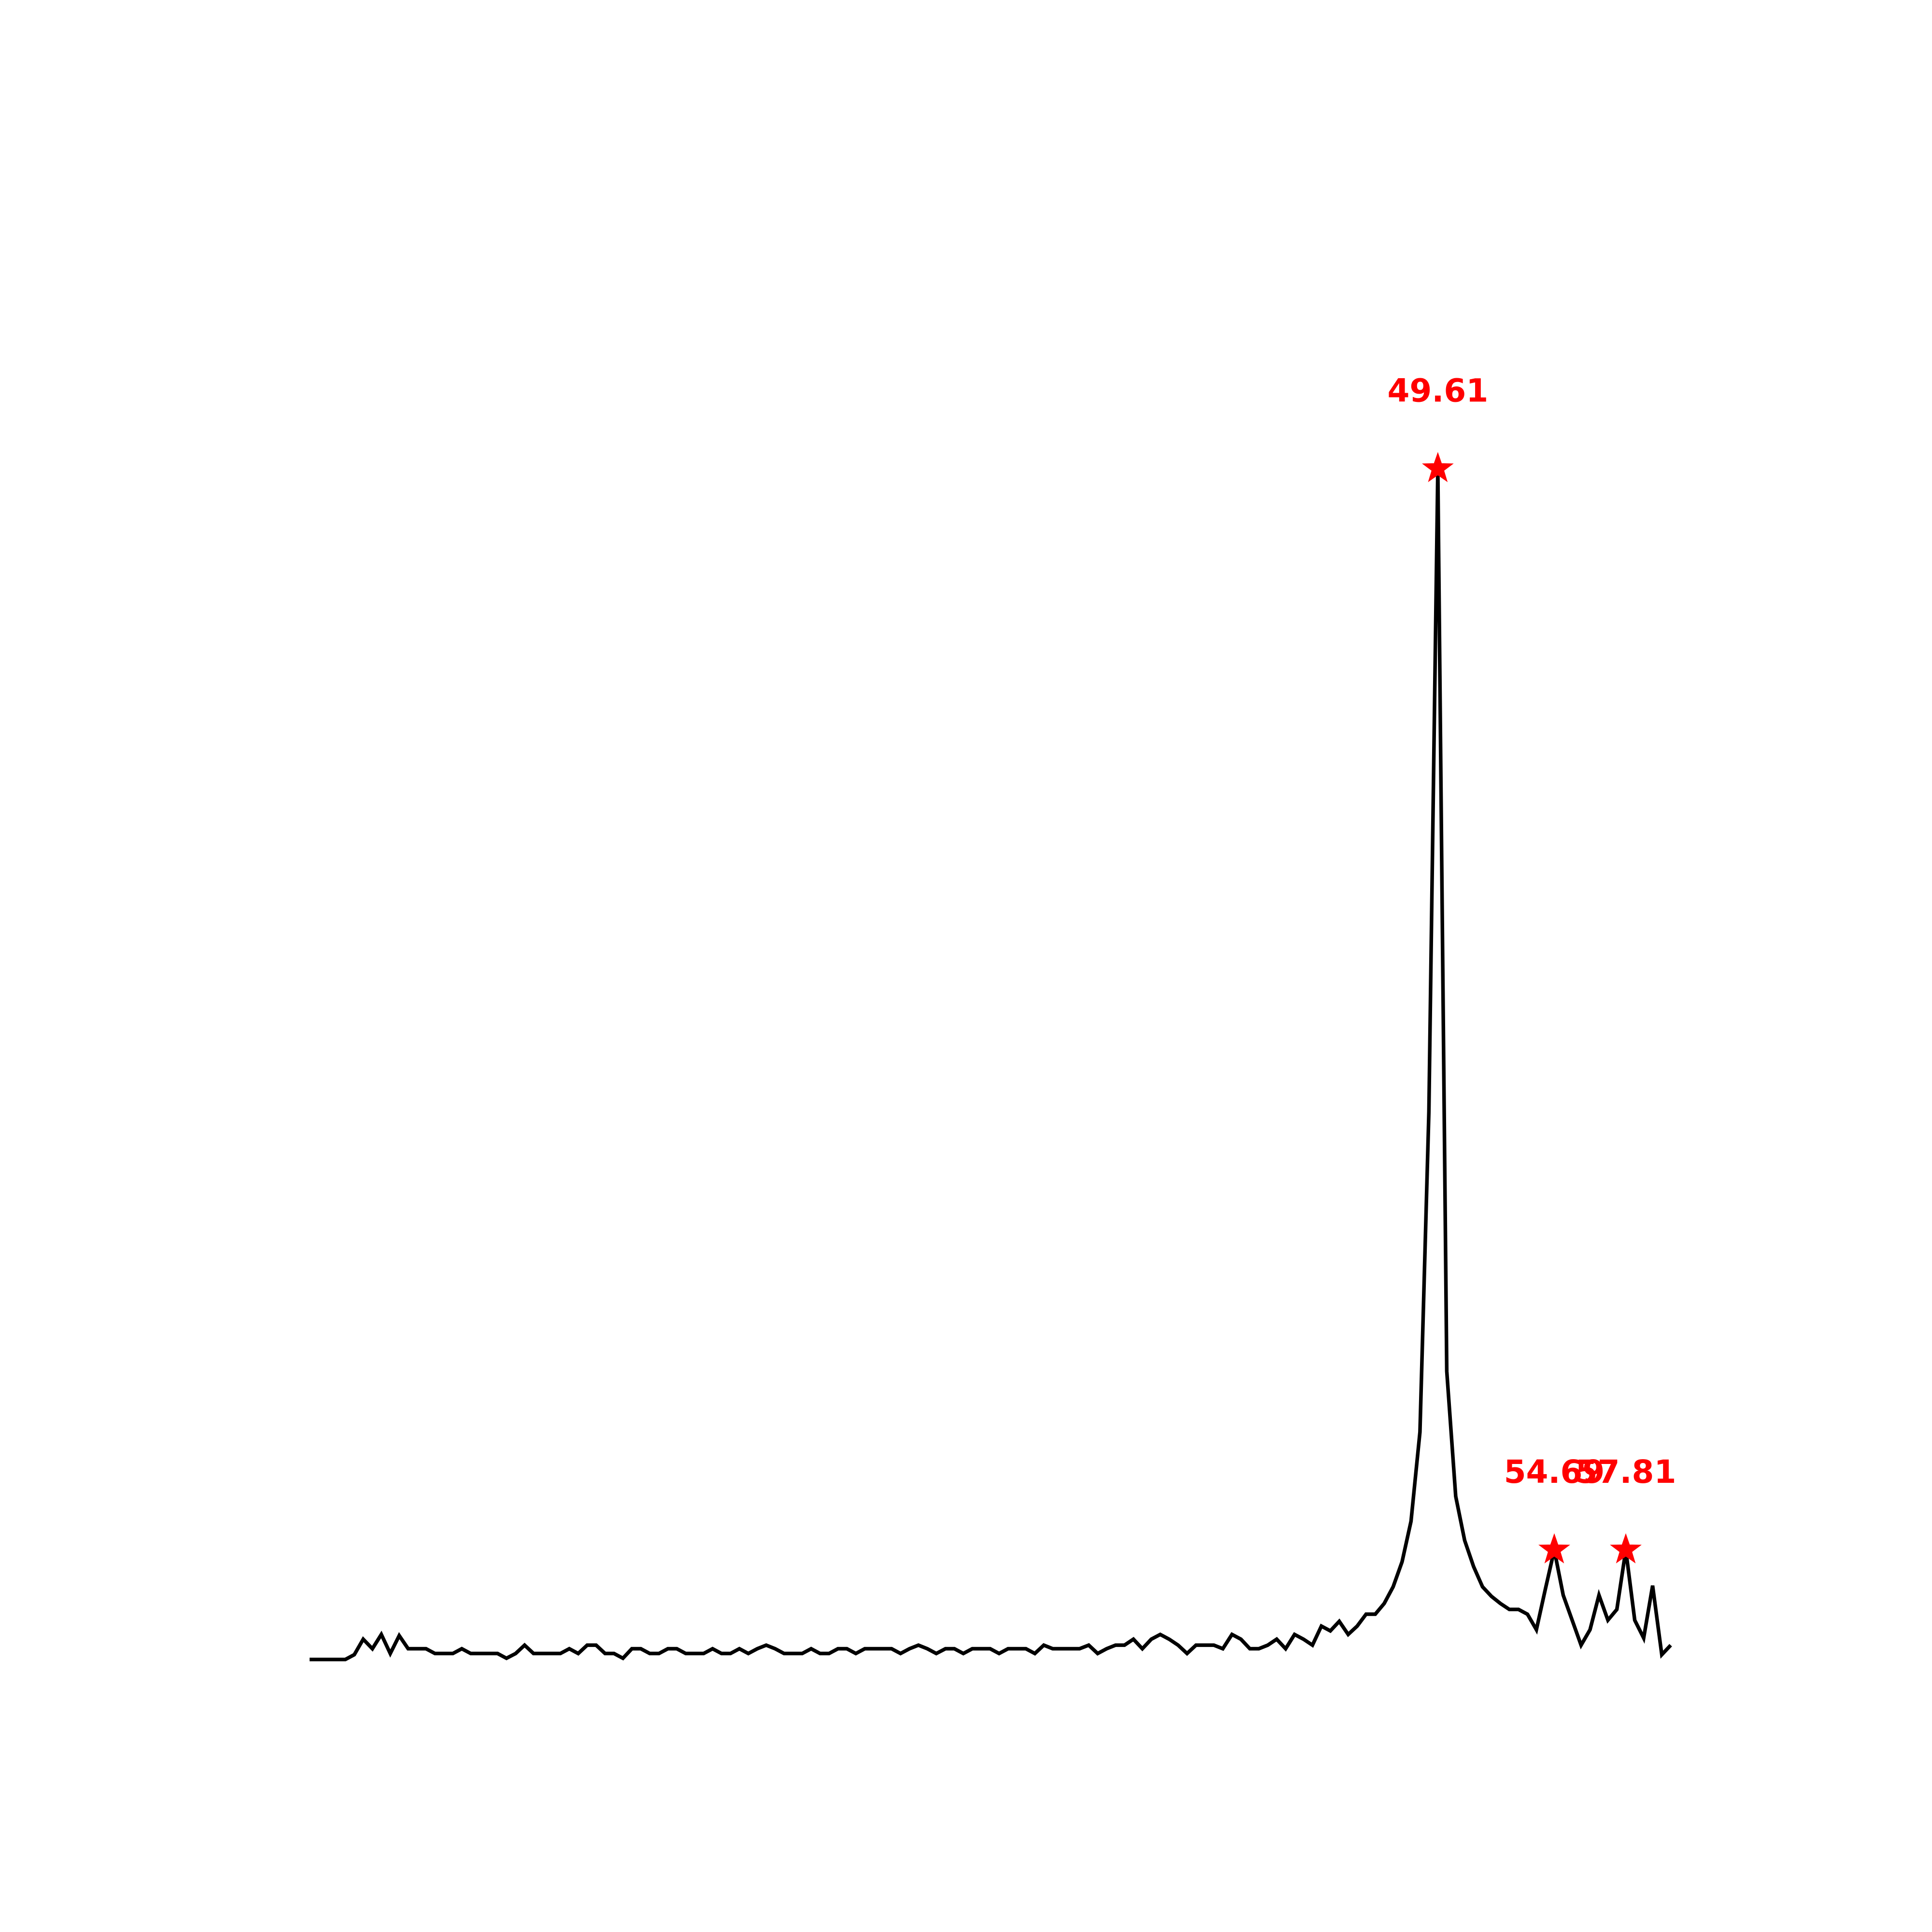 The image size is (1932, 1932). Describe the element at coordinates (1437, 390) in the screenshot. I see `peak-label: 49.61` at that location.